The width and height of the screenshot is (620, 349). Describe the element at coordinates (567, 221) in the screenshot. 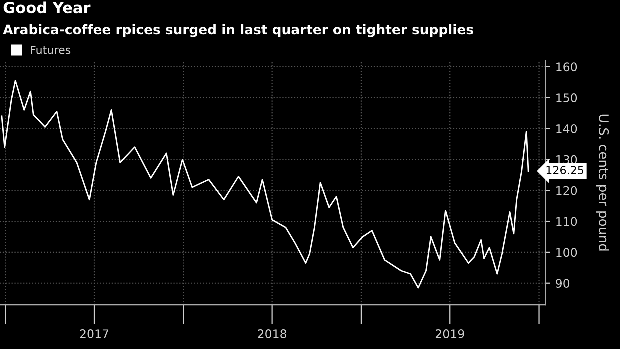

I see `y-tick-label: 110` at that location.